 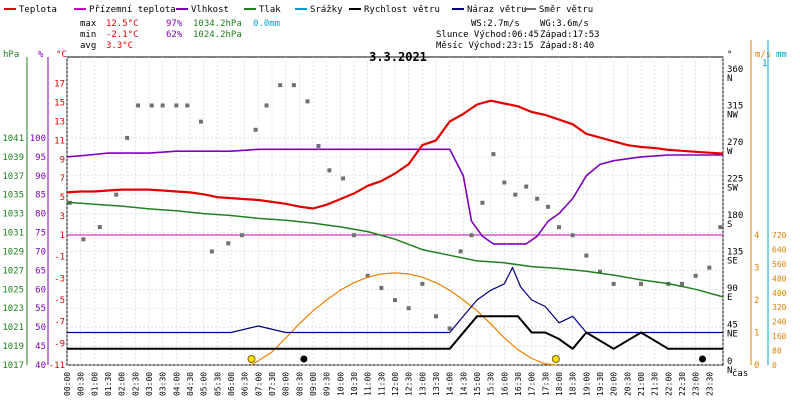 I want to click on pressure-tick: 1037, so click(x=13, y=177).